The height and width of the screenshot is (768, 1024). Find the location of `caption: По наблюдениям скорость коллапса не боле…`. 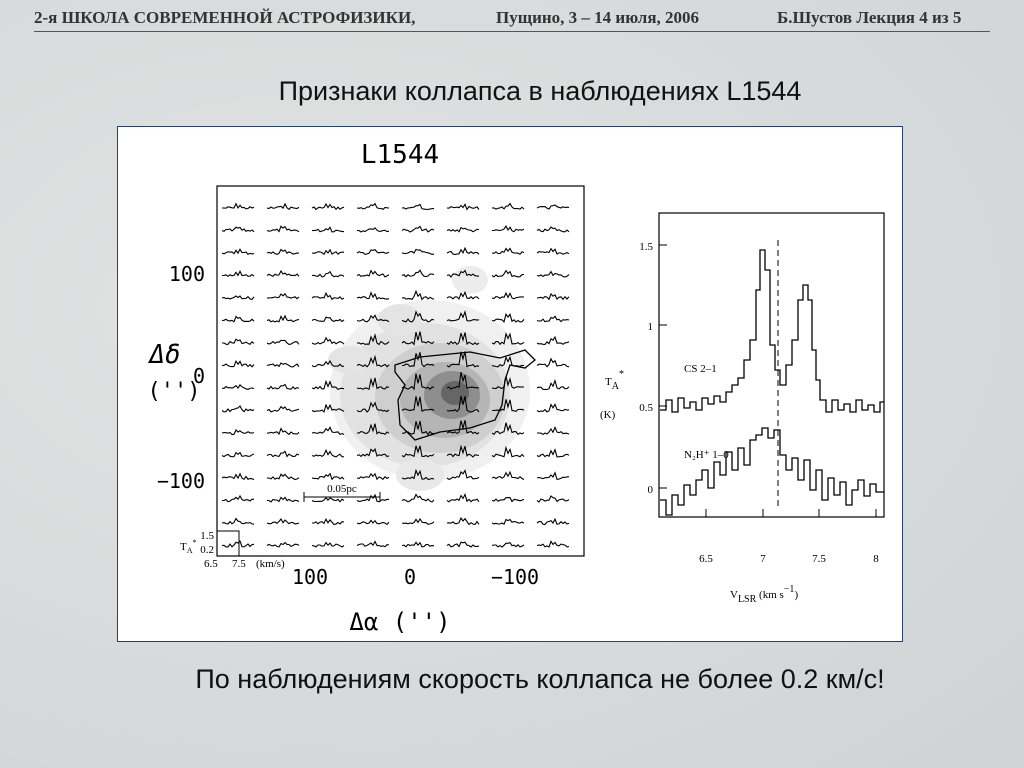

caption: По наблюдениям скорость коллапса не боле… is located at coordinates (540, 679).